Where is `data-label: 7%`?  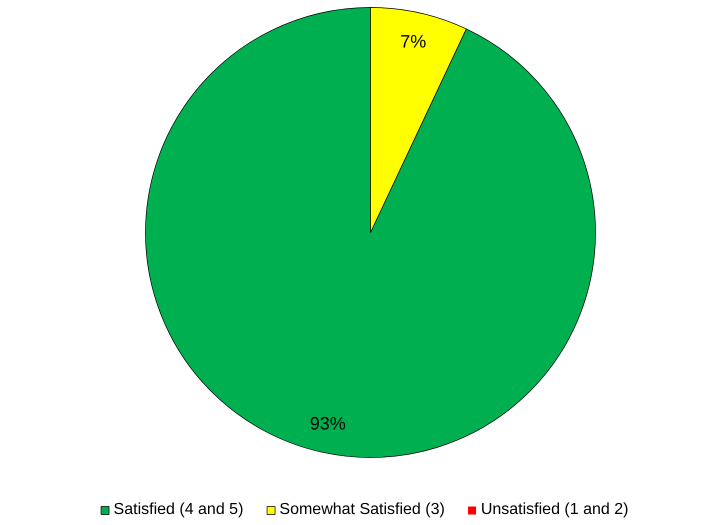 data-label: 7% is located at coordinates (413, 41).